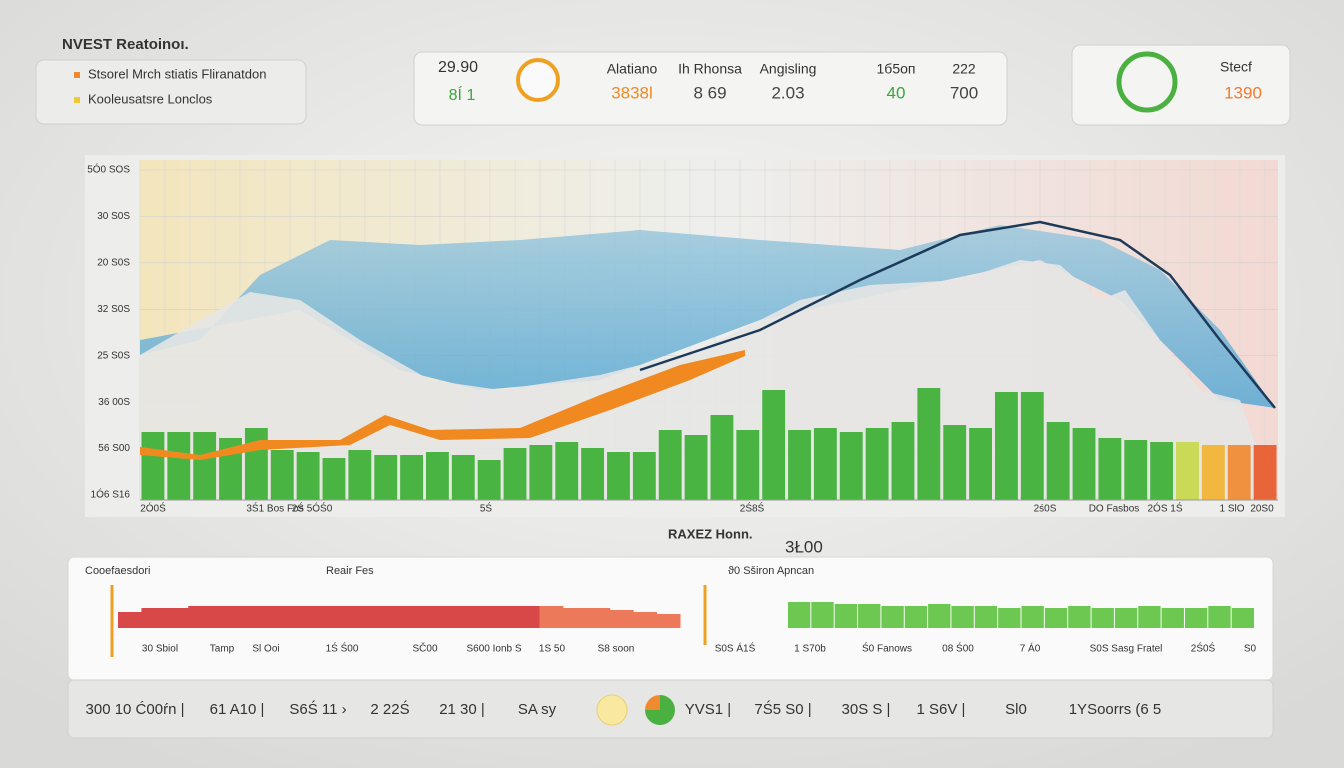  What do you see at coordinates (1231, 509) in the screenshot?
I see `x-tick-label: 1 SlO` at bounding box center [1231, 509].